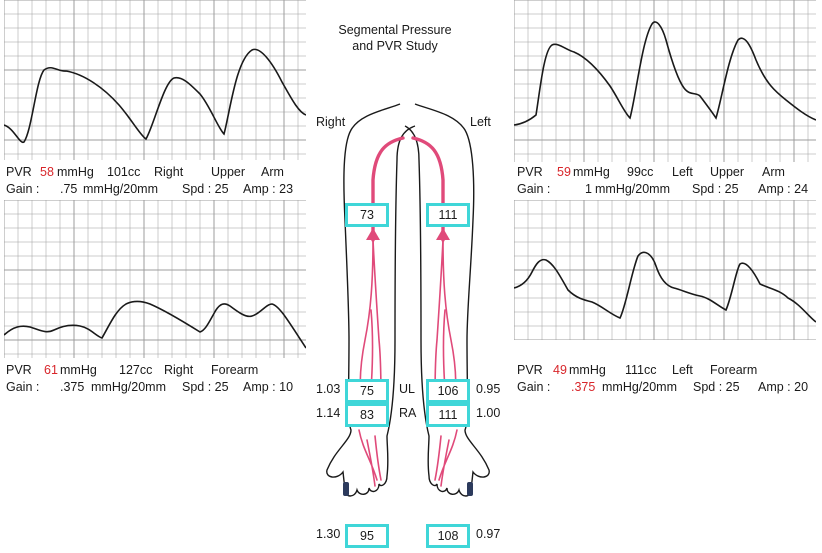  I want to click on waveform-panel-right-forearm, so click(155, 279).